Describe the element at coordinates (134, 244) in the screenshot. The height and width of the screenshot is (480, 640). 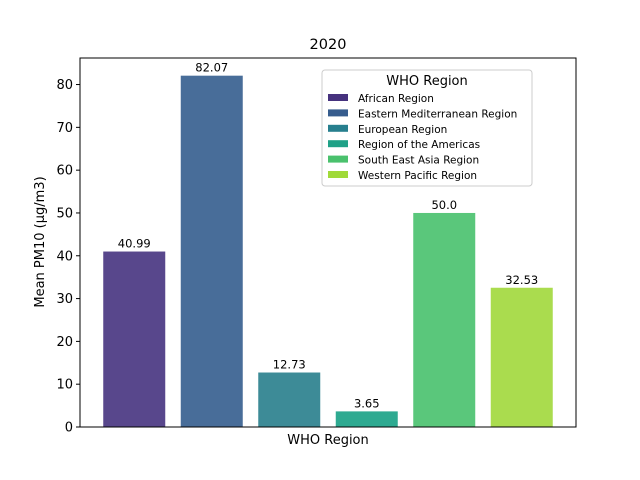
I see `bar-value-label: 40.99` at that location.